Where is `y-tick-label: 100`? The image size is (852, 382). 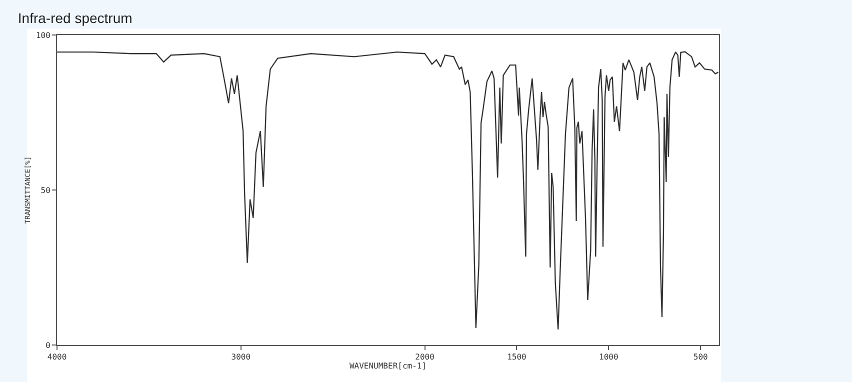 y-tick-label: 100 is located at coordinates (43, 35).